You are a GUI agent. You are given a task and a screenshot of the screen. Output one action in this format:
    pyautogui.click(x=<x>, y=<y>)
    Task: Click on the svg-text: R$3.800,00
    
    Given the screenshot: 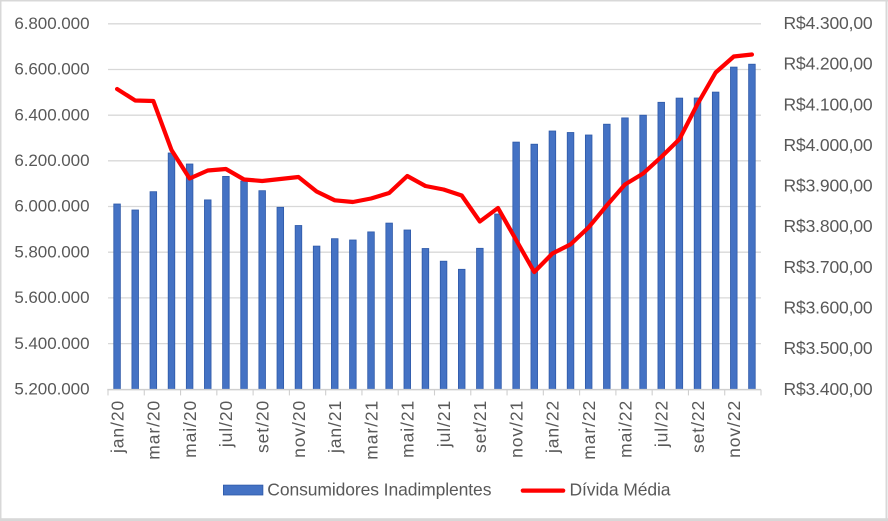 What is the action you would take?
    pyautogui.click(x=828, y=226)
    